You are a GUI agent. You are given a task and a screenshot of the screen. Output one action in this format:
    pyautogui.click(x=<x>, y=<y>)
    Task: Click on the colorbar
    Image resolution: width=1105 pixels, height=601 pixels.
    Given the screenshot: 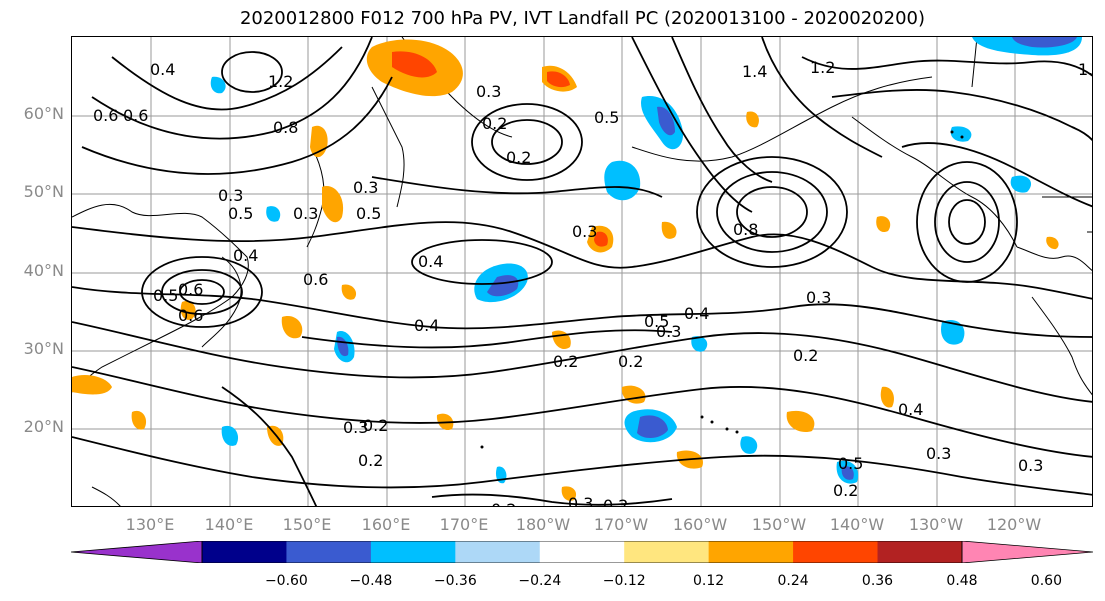 What is the action you would take?
    pyautogui.click(x=582, y=552)
    